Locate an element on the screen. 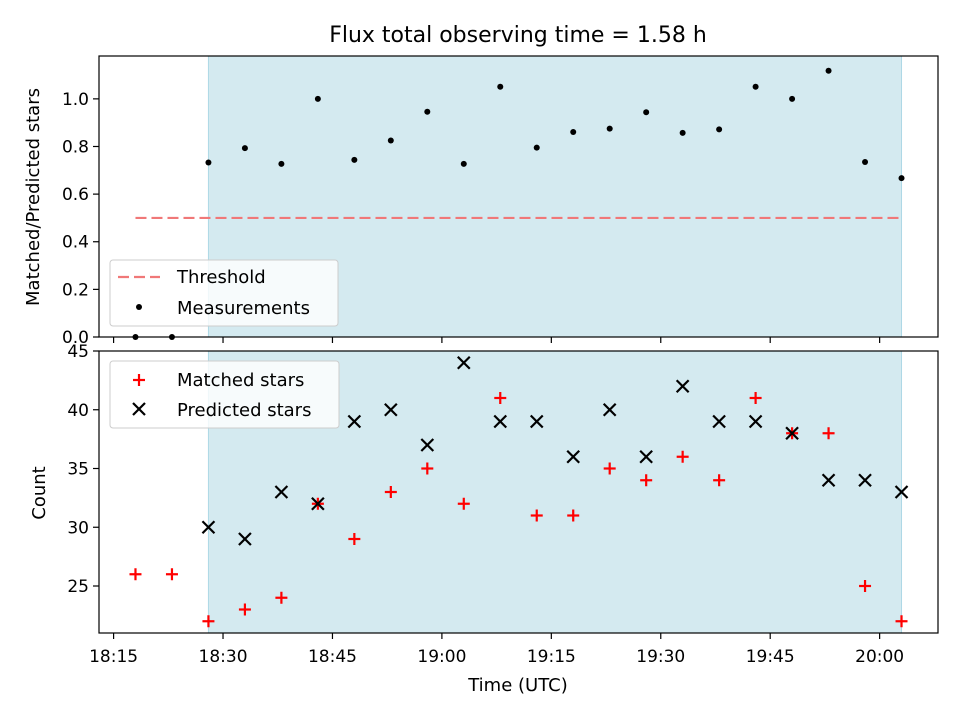 The width and height of the screenshot is (960, 720). bottom-y-tick-label: 40 is located at coordinates (78, 411).